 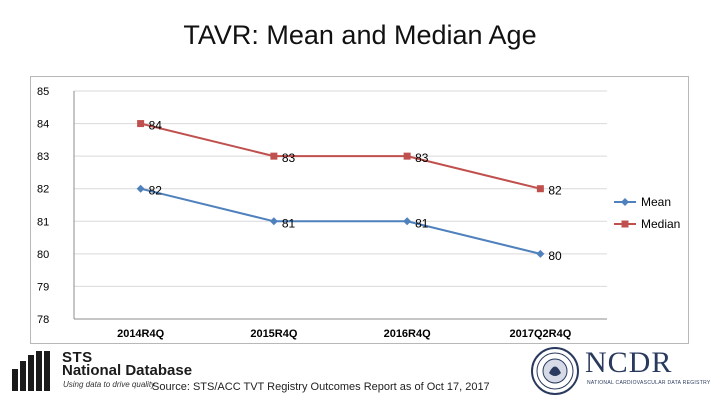 What do you see at coordinates (540, 334) in the screenshot?
I see `x-tick-label: 2017Q2R4Q` at bounding box center [540, 334].